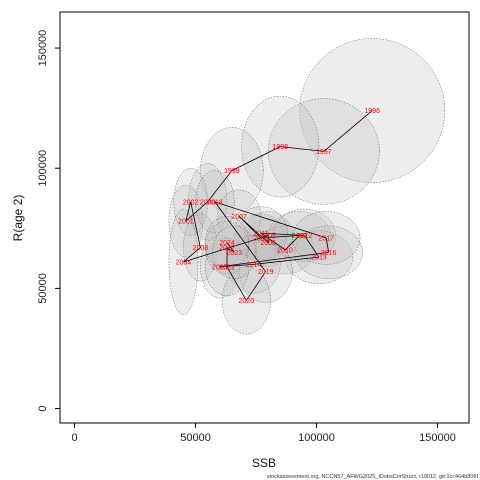 This screenshot has height=480, width=480. Describe the element at coordinates (319, 258) in the screenshot. I see `label-2013: 2013` at that location.